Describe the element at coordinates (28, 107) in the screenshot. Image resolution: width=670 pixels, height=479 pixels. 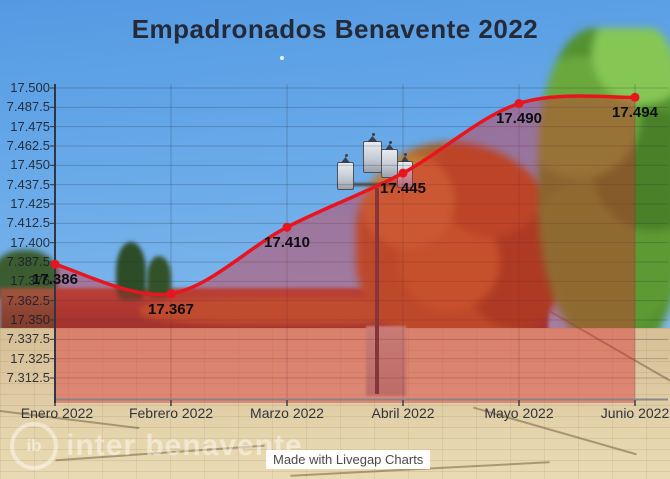
I see `y-tick-label: 7.487.5` at that location.